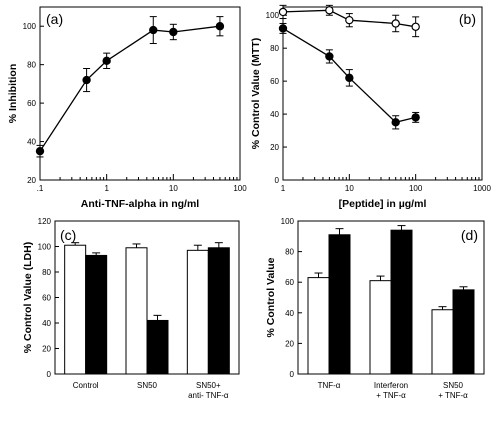  Describe the element at coordinates (391, 385) in the screenshot. I see `category-label: Interferon` at that location.